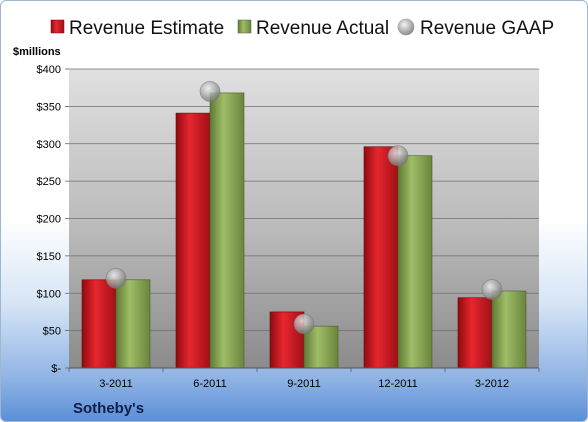  I want to click on y-tick-label: $400, so click(49, 70).